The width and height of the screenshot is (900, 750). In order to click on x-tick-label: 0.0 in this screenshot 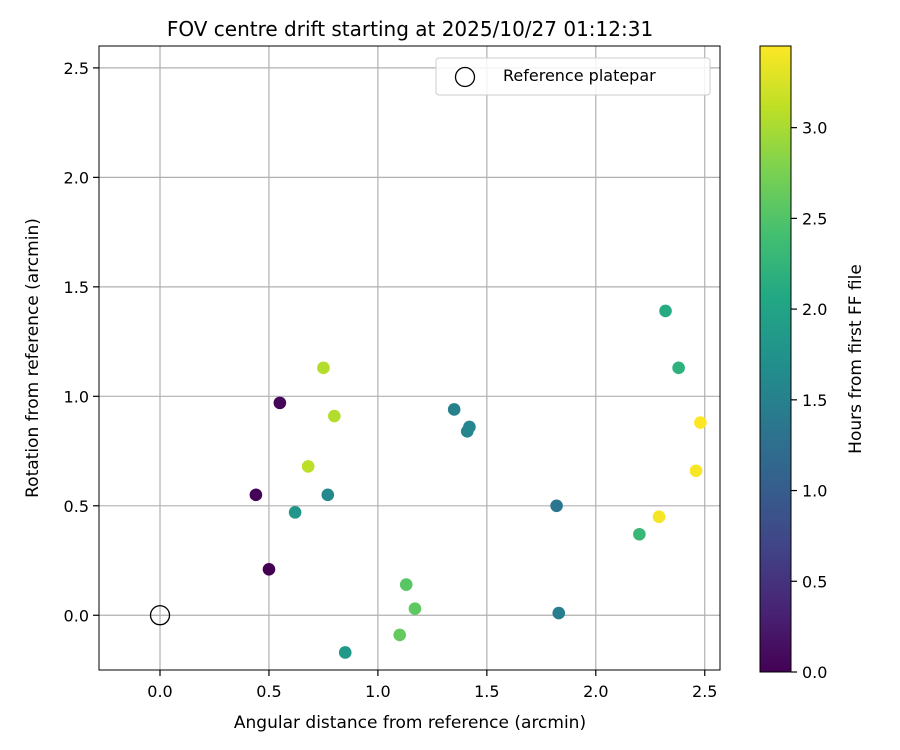, I will do `click(159, 691)`.